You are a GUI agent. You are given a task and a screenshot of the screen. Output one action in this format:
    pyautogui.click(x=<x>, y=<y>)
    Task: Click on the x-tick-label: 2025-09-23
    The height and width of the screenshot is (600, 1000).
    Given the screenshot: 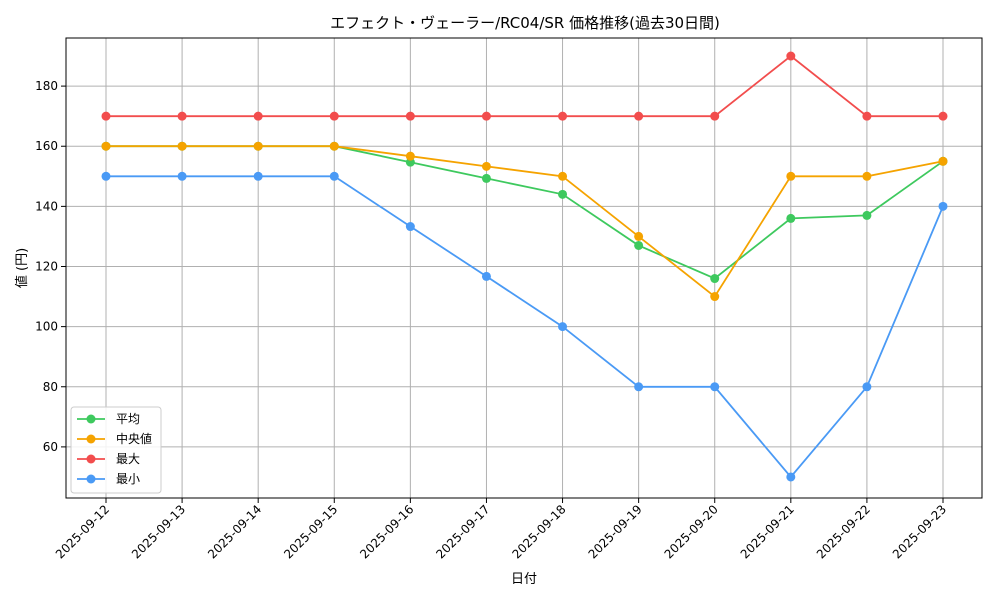 What is the action you would take?
    pyautogui.click(x=919, y=531)
    